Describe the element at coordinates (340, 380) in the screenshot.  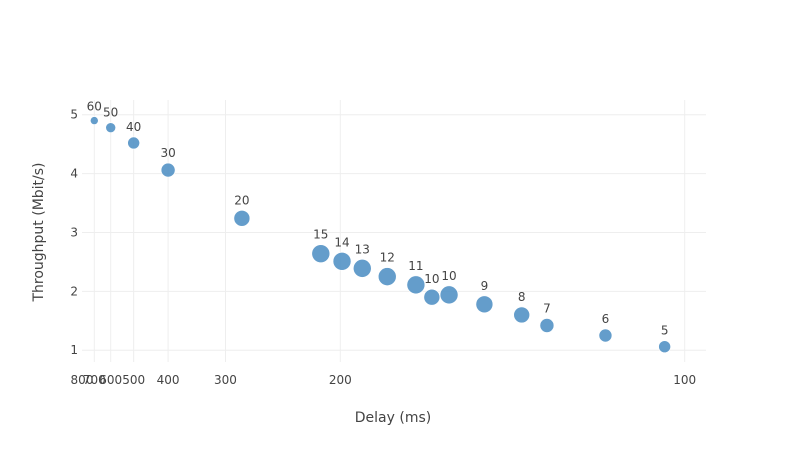
I see `x-tick-label: 200` at that location.